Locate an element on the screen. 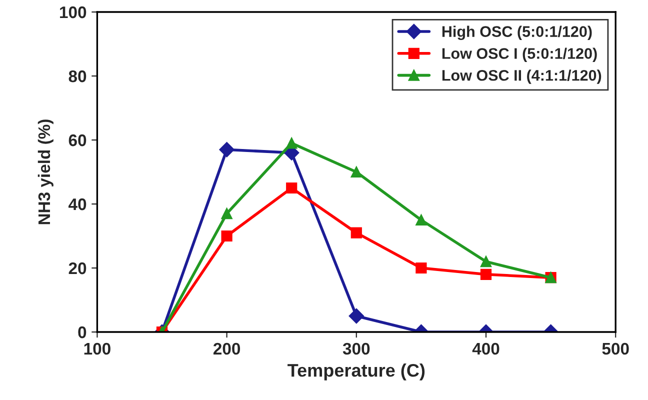  y-tick-label: 20 is located at coordinates (77, 268).